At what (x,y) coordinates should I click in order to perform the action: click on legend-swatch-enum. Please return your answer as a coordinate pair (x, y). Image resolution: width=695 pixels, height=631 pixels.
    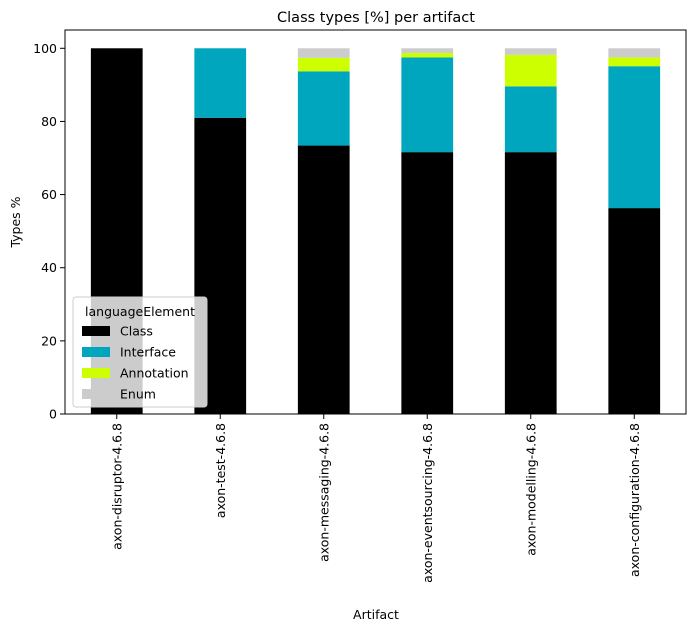
    Looking at the image, I should click on (96, 394).